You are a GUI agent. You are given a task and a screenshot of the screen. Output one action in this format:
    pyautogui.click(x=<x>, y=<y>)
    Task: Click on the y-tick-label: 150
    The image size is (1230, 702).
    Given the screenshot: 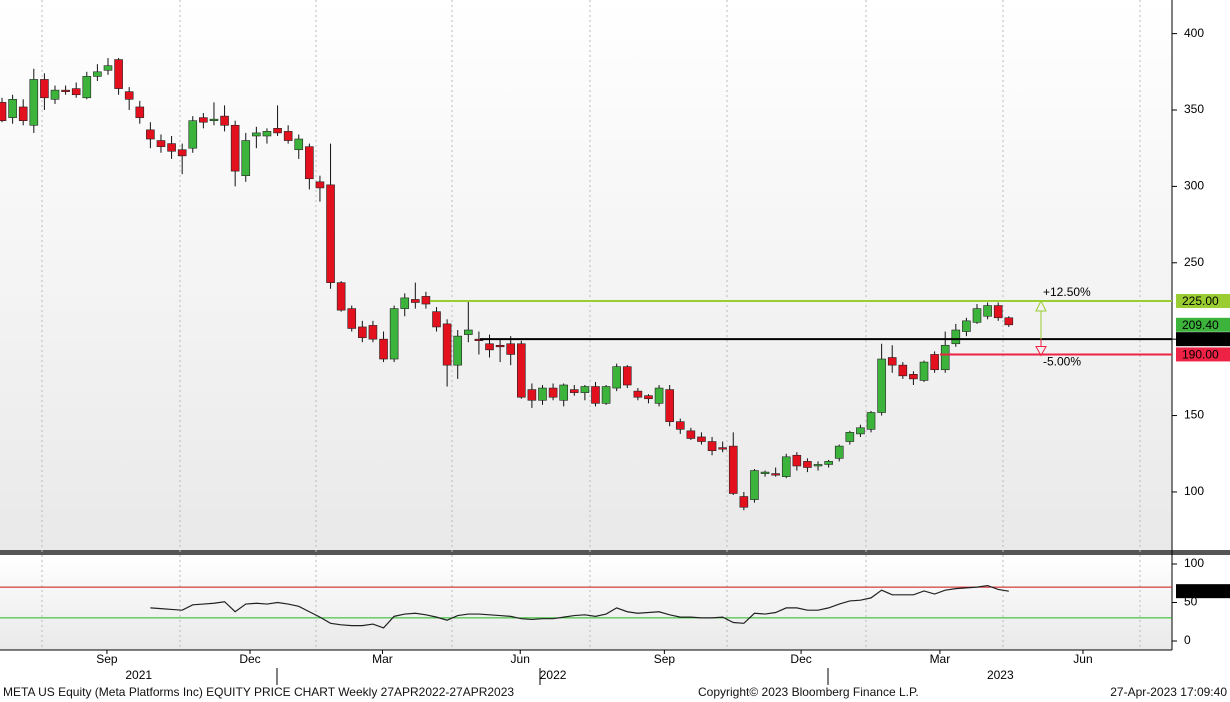 What is the action you would take?
    pyautogui.click(x=1194, y=415)
    